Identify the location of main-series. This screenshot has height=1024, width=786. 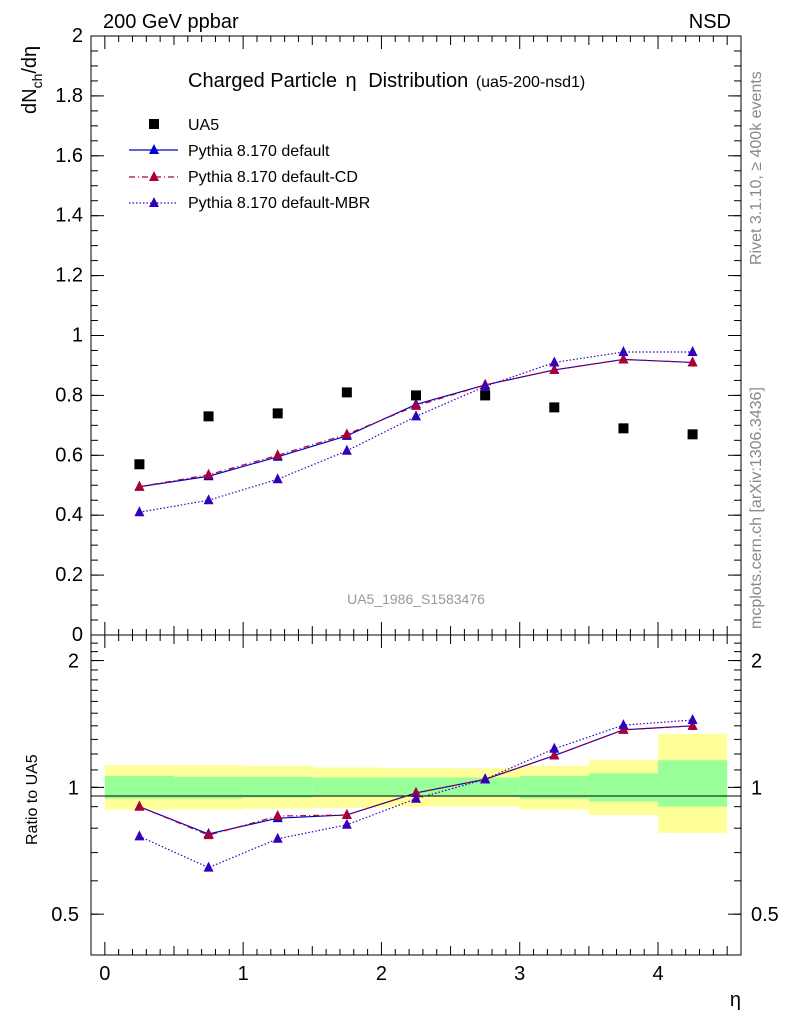
(416, 431).